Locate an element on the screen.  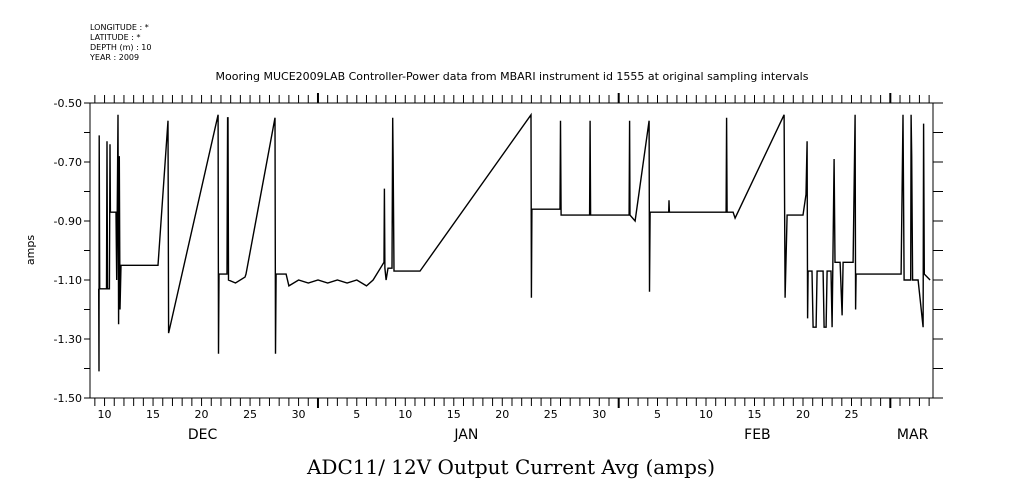
y-tick-label: -0.90 is located at coordinates (68, 221).